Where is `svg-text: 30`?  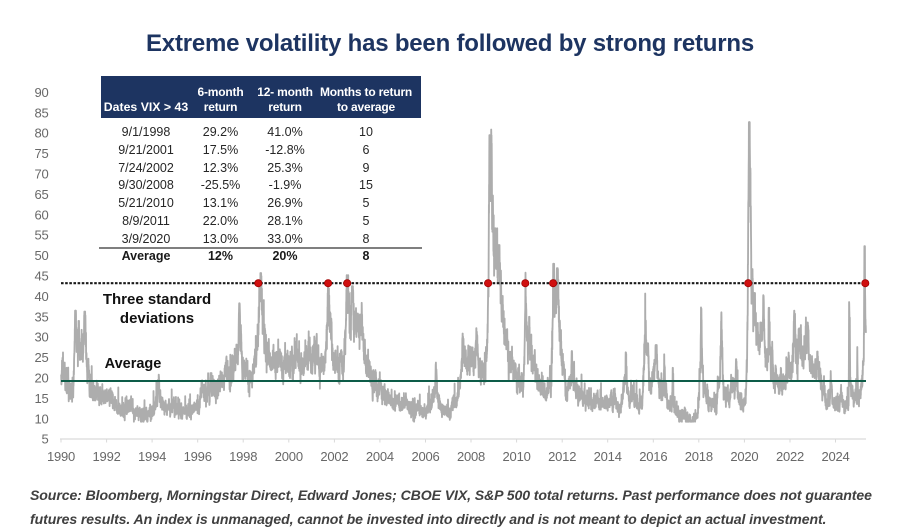 svg-text: 30 is located at coordinates (41, 337).